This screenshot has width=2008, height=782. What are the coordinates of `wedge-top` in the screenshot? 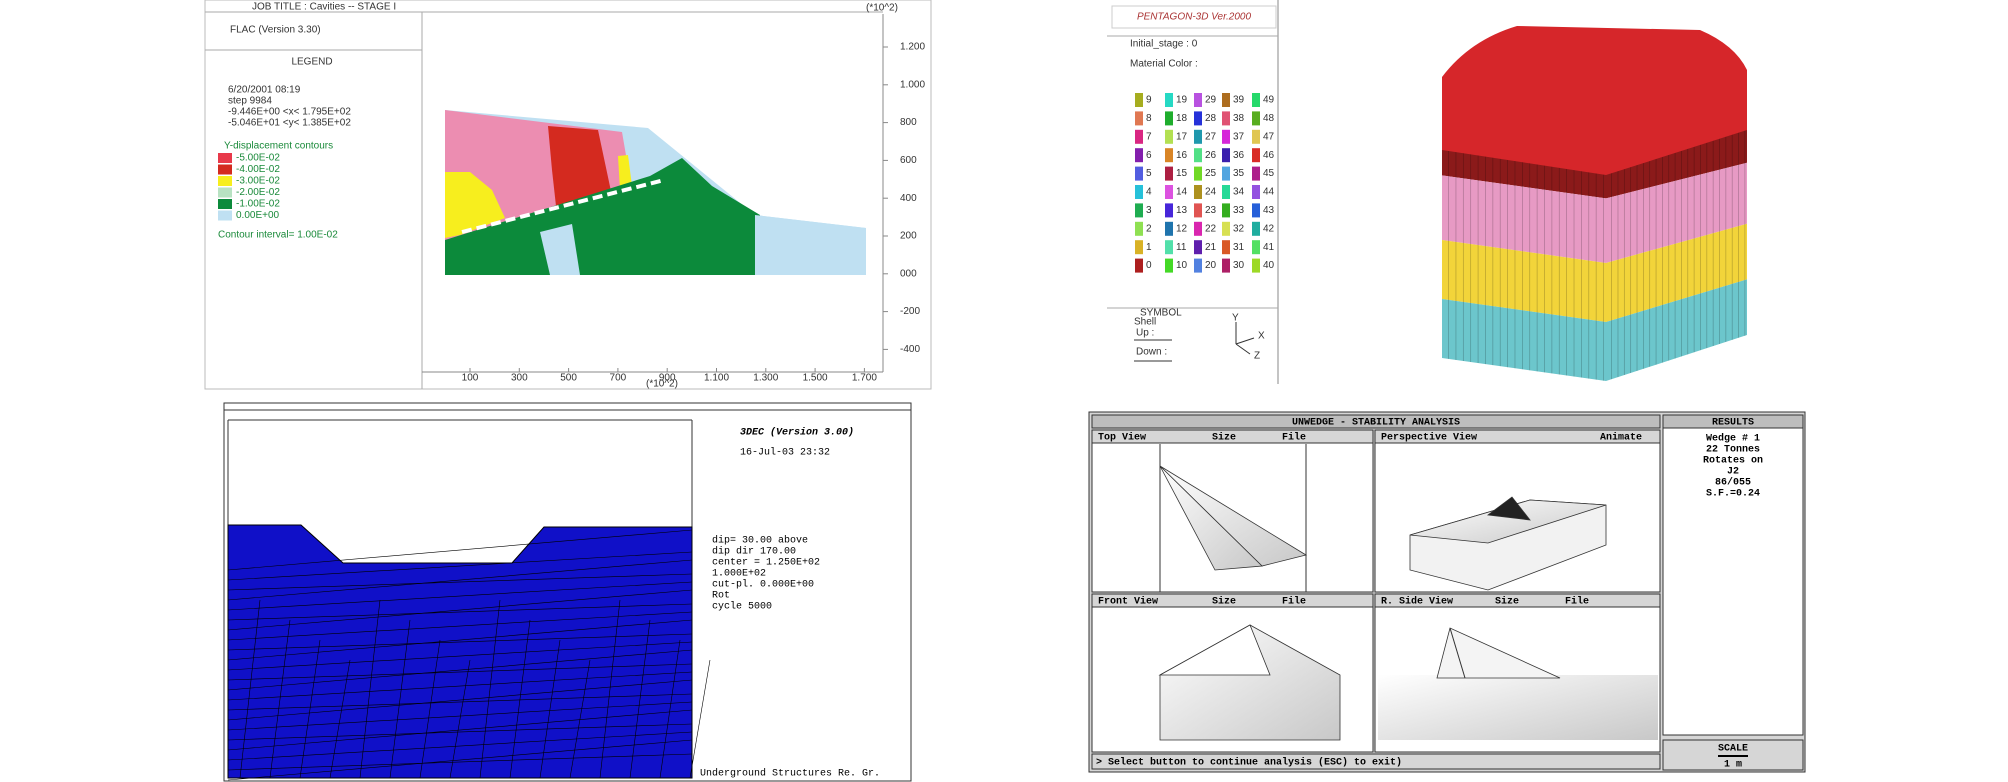 It's located at (1211, 518).